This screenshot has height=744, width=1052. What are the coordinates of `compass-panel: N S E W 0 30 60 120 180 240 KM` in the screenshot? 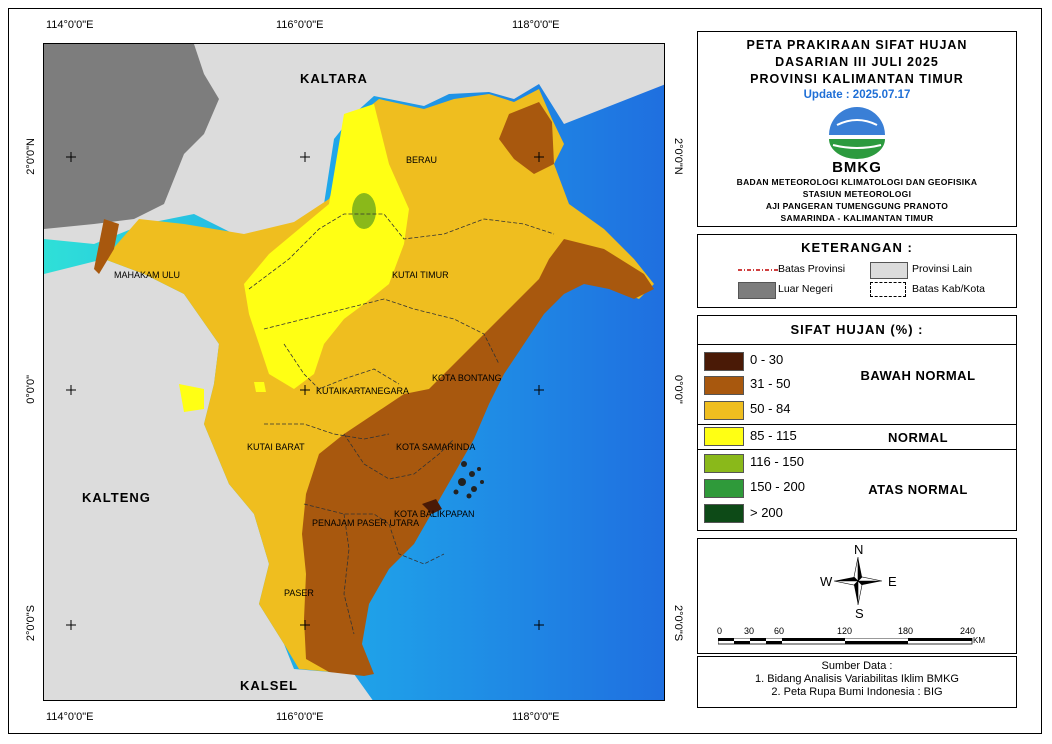 It's located at (857, 596).